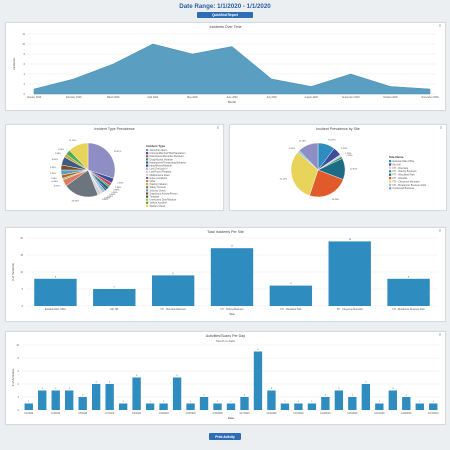  I want to click on legend-entry: Drug/Alcohol Violation, so click(162, 159).